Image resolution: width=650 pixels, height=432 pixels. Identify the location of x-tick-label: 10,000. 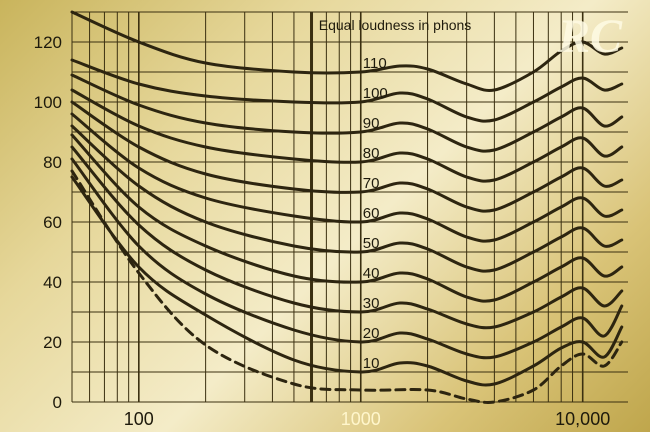
(582, 419).